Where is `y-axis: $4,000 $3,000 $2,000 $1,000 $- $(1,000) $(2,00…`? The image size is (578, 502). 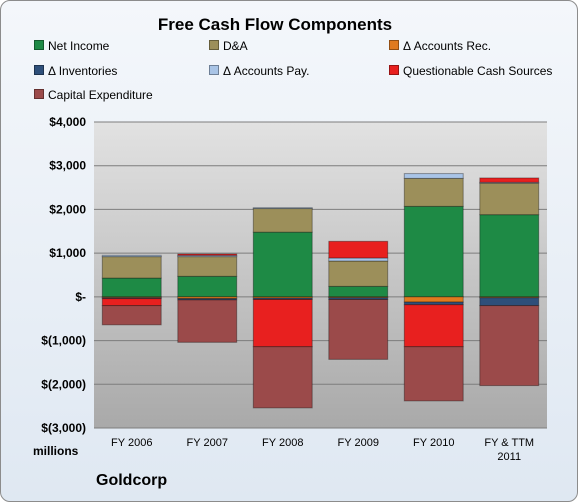
y-axis: $4,000 $3,000 $2,000 $1,000 $- $(1,000) $(2,00… is located at coordinates (63, 275).